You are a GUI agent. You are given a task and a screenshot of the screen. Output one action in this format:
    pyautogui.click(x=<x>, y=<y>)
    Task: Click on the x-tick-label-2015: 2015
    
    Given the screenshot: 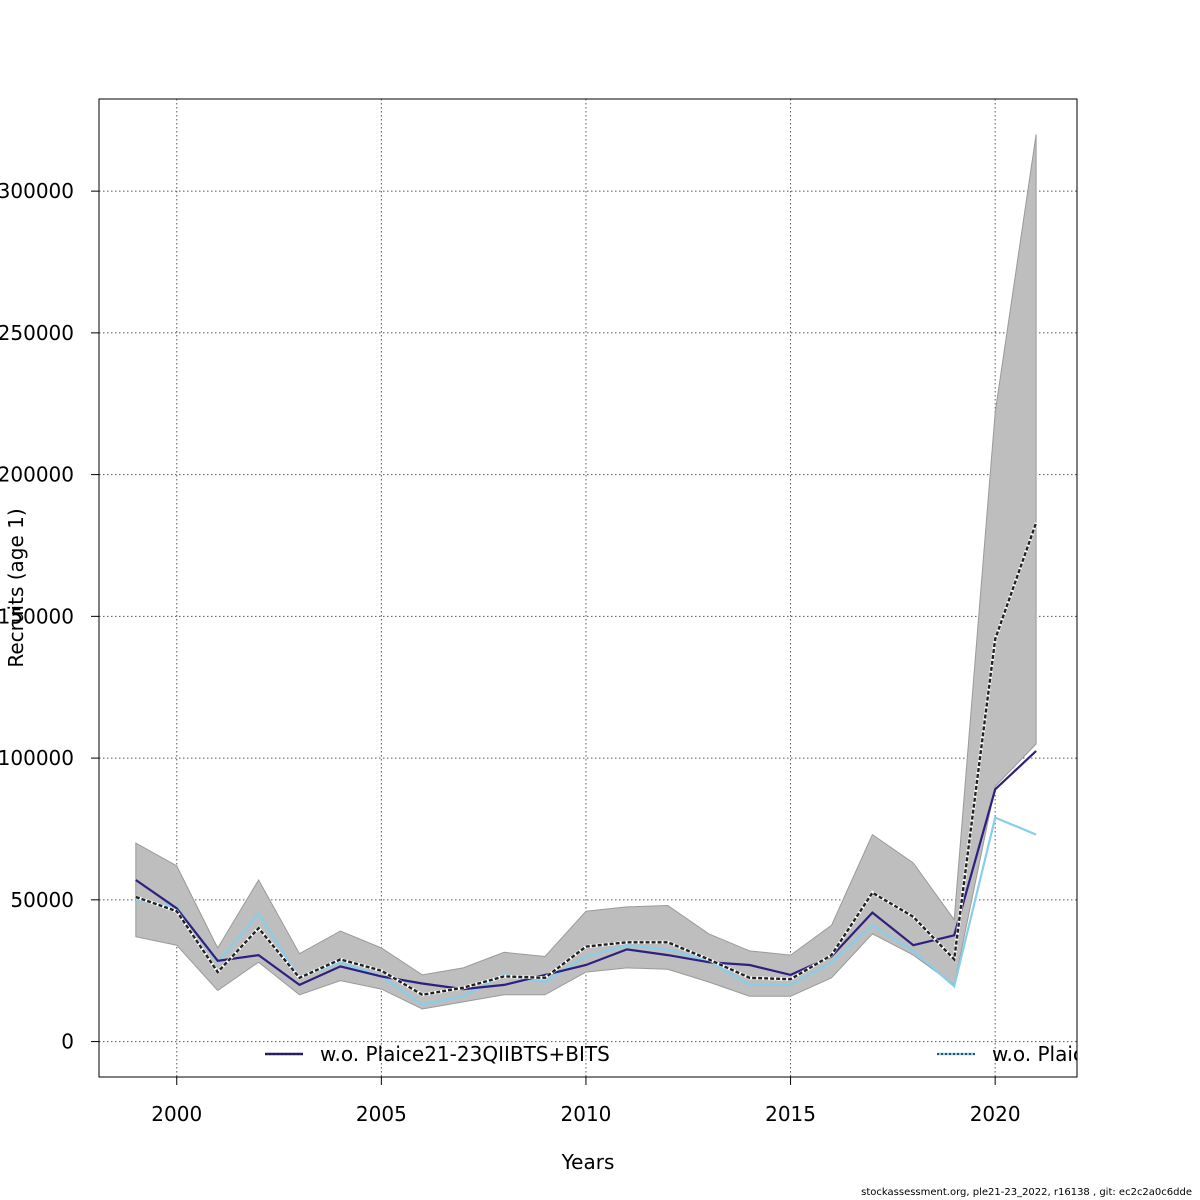 What is the action you would take?
    pyautogui.click(x=790, y=1114)
    